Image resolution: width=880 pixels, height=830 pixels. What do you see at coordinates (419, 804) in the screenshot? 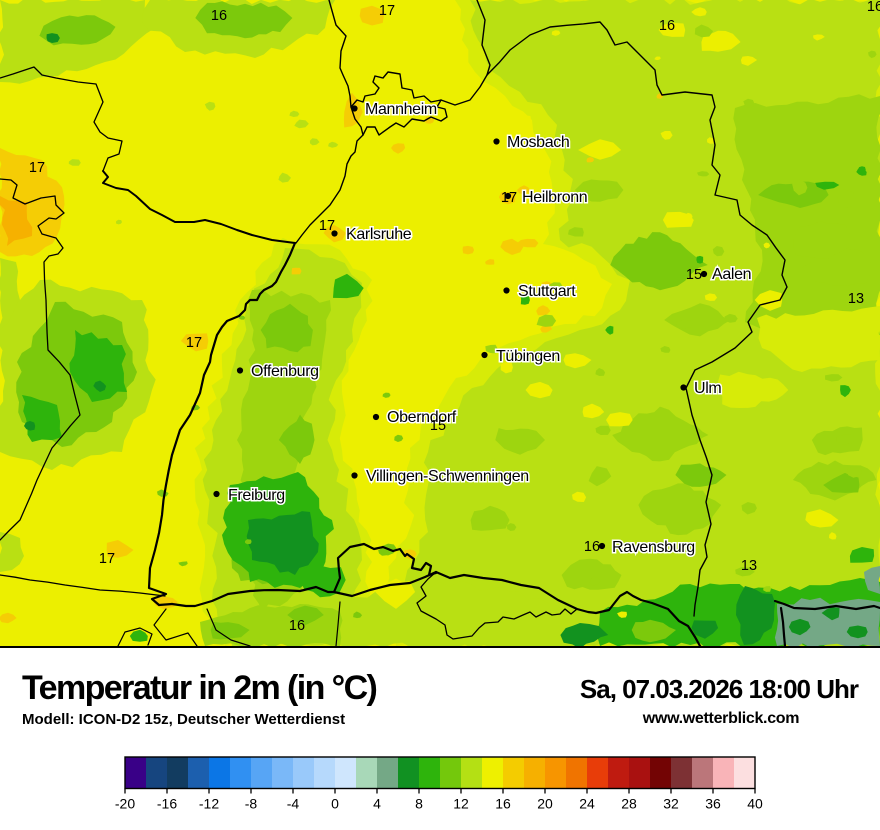
I see `svg-text: 8` at bounding box center [419, 804].